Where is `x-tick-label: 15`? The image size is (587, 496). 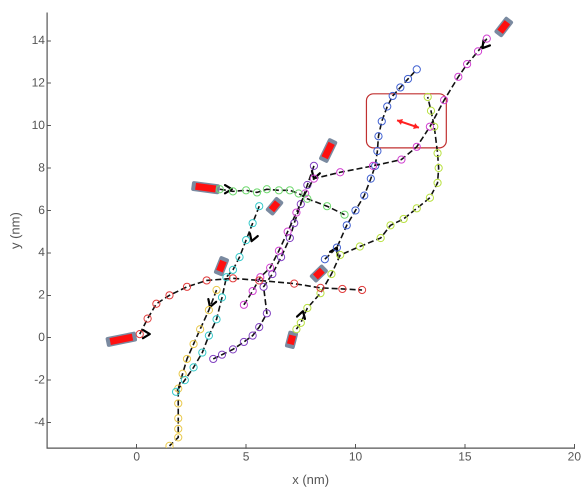 x-tick-label: 15 is located at coordinates (465, 457).